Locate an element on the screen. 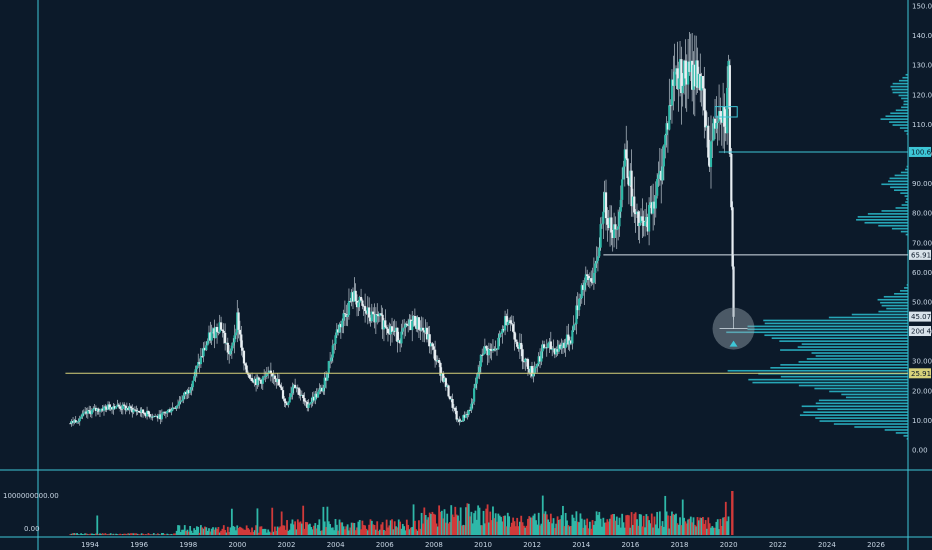 This screenshot has height=550, width=932. price-tag-label: 45.07 is located at coordinates (921, 317).